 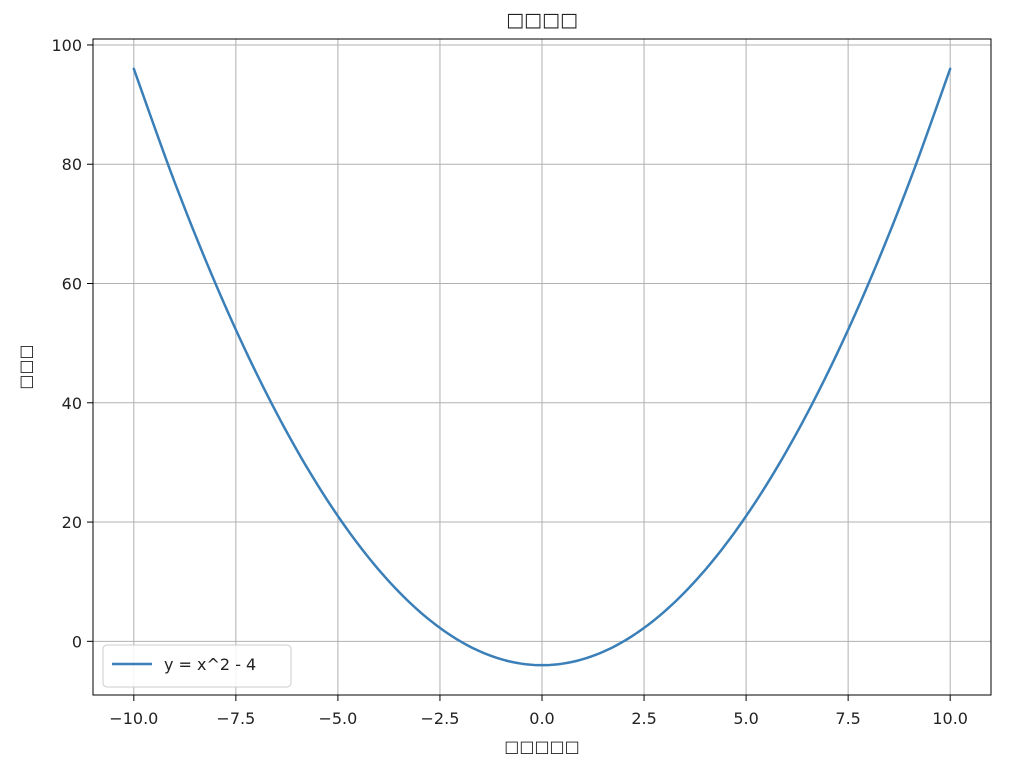 What do you see at coordinates (542, 20) in the screenshot?
I see `chart-title: □□□□` at bounding box center [542, 20].